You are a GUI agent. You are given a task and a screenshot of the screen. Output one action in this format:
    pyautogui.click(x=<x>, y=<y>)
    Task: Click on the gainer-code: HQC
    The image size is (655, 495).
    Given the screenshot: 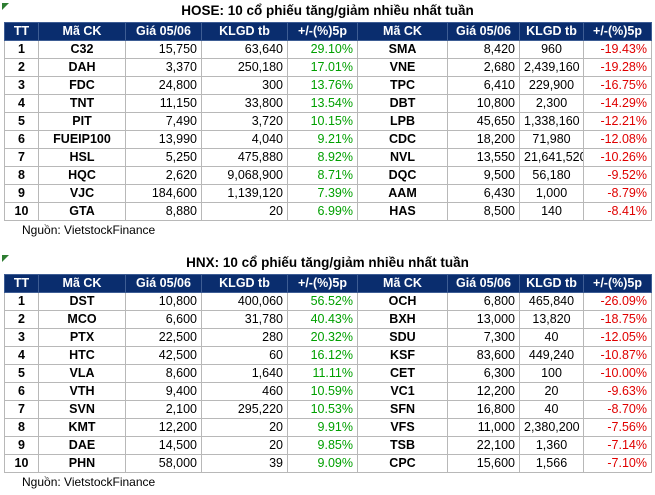 What is the action you would take?
    pyautogui.click(x=82, y=175)
    